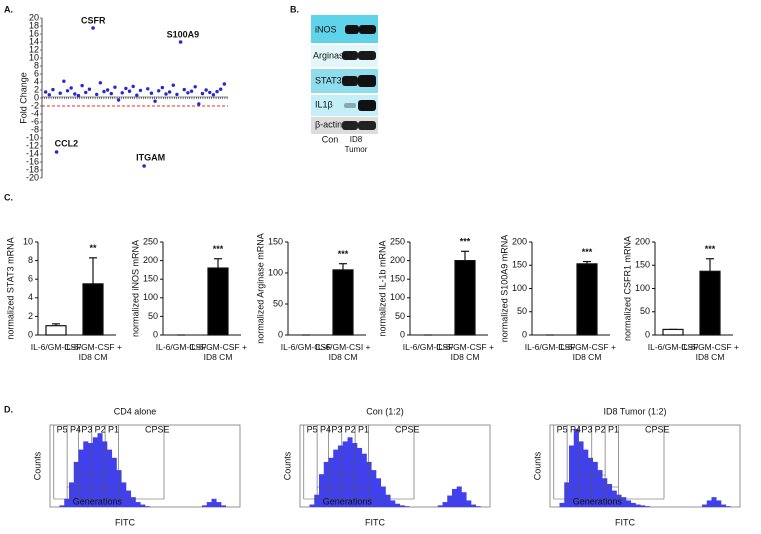 The height and width of the screenshot is (534, 761). I want to click on y-tick-label: -2, so click(35, 105).